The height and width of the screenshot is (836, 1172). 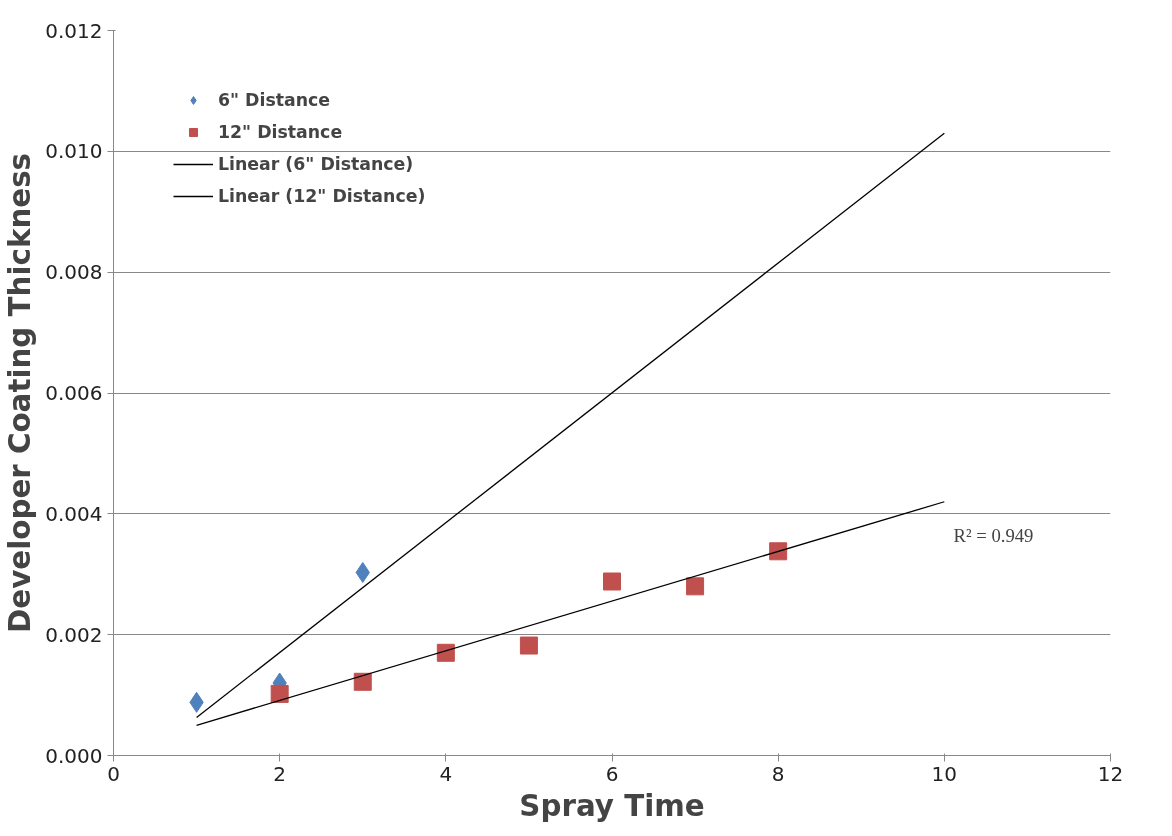 I want to click on y-tick-label: 0.006, so click(x=74, y=393).